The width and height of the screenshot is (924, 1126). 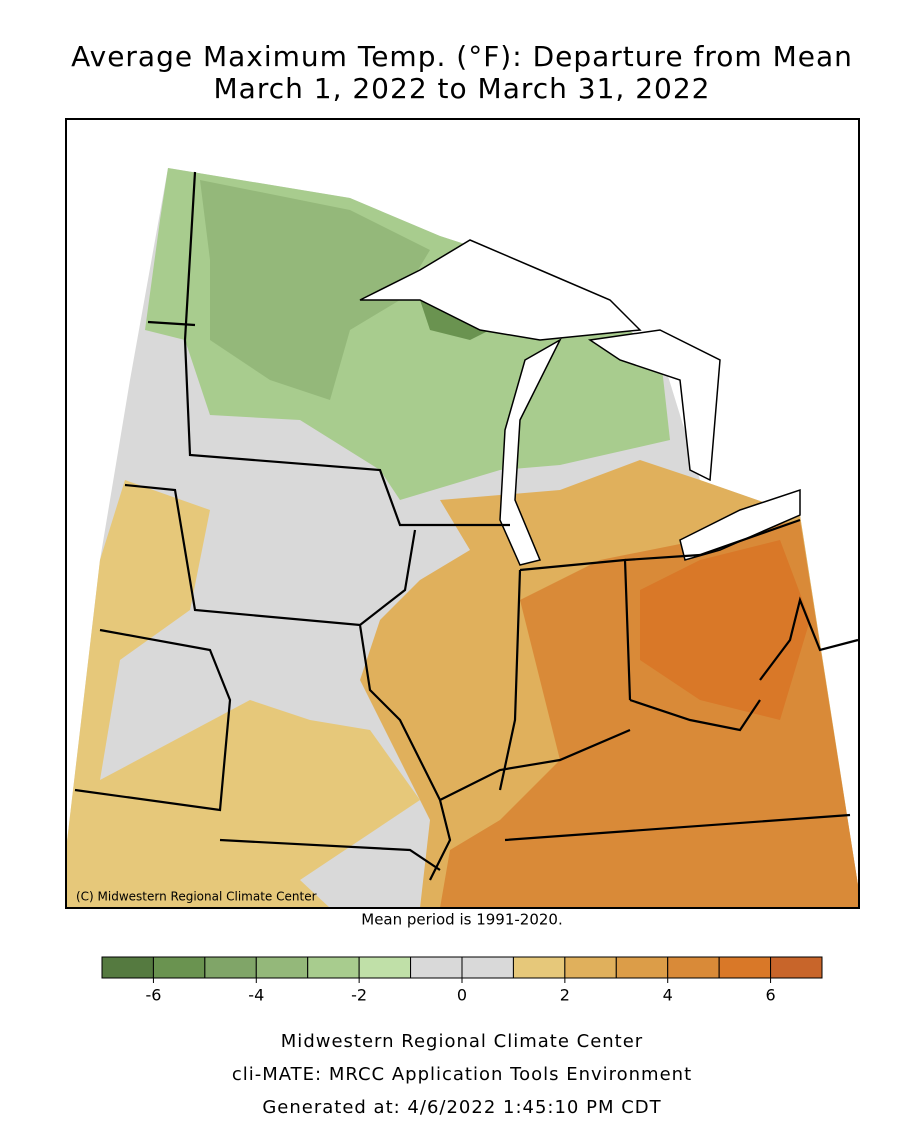 What do you see at coordinates (461, 1107) in the screenshot?
I see `footer-line: Generated at: 4/6/2022 1:45:10 PM CDT` at bounding box center [461, 1107].